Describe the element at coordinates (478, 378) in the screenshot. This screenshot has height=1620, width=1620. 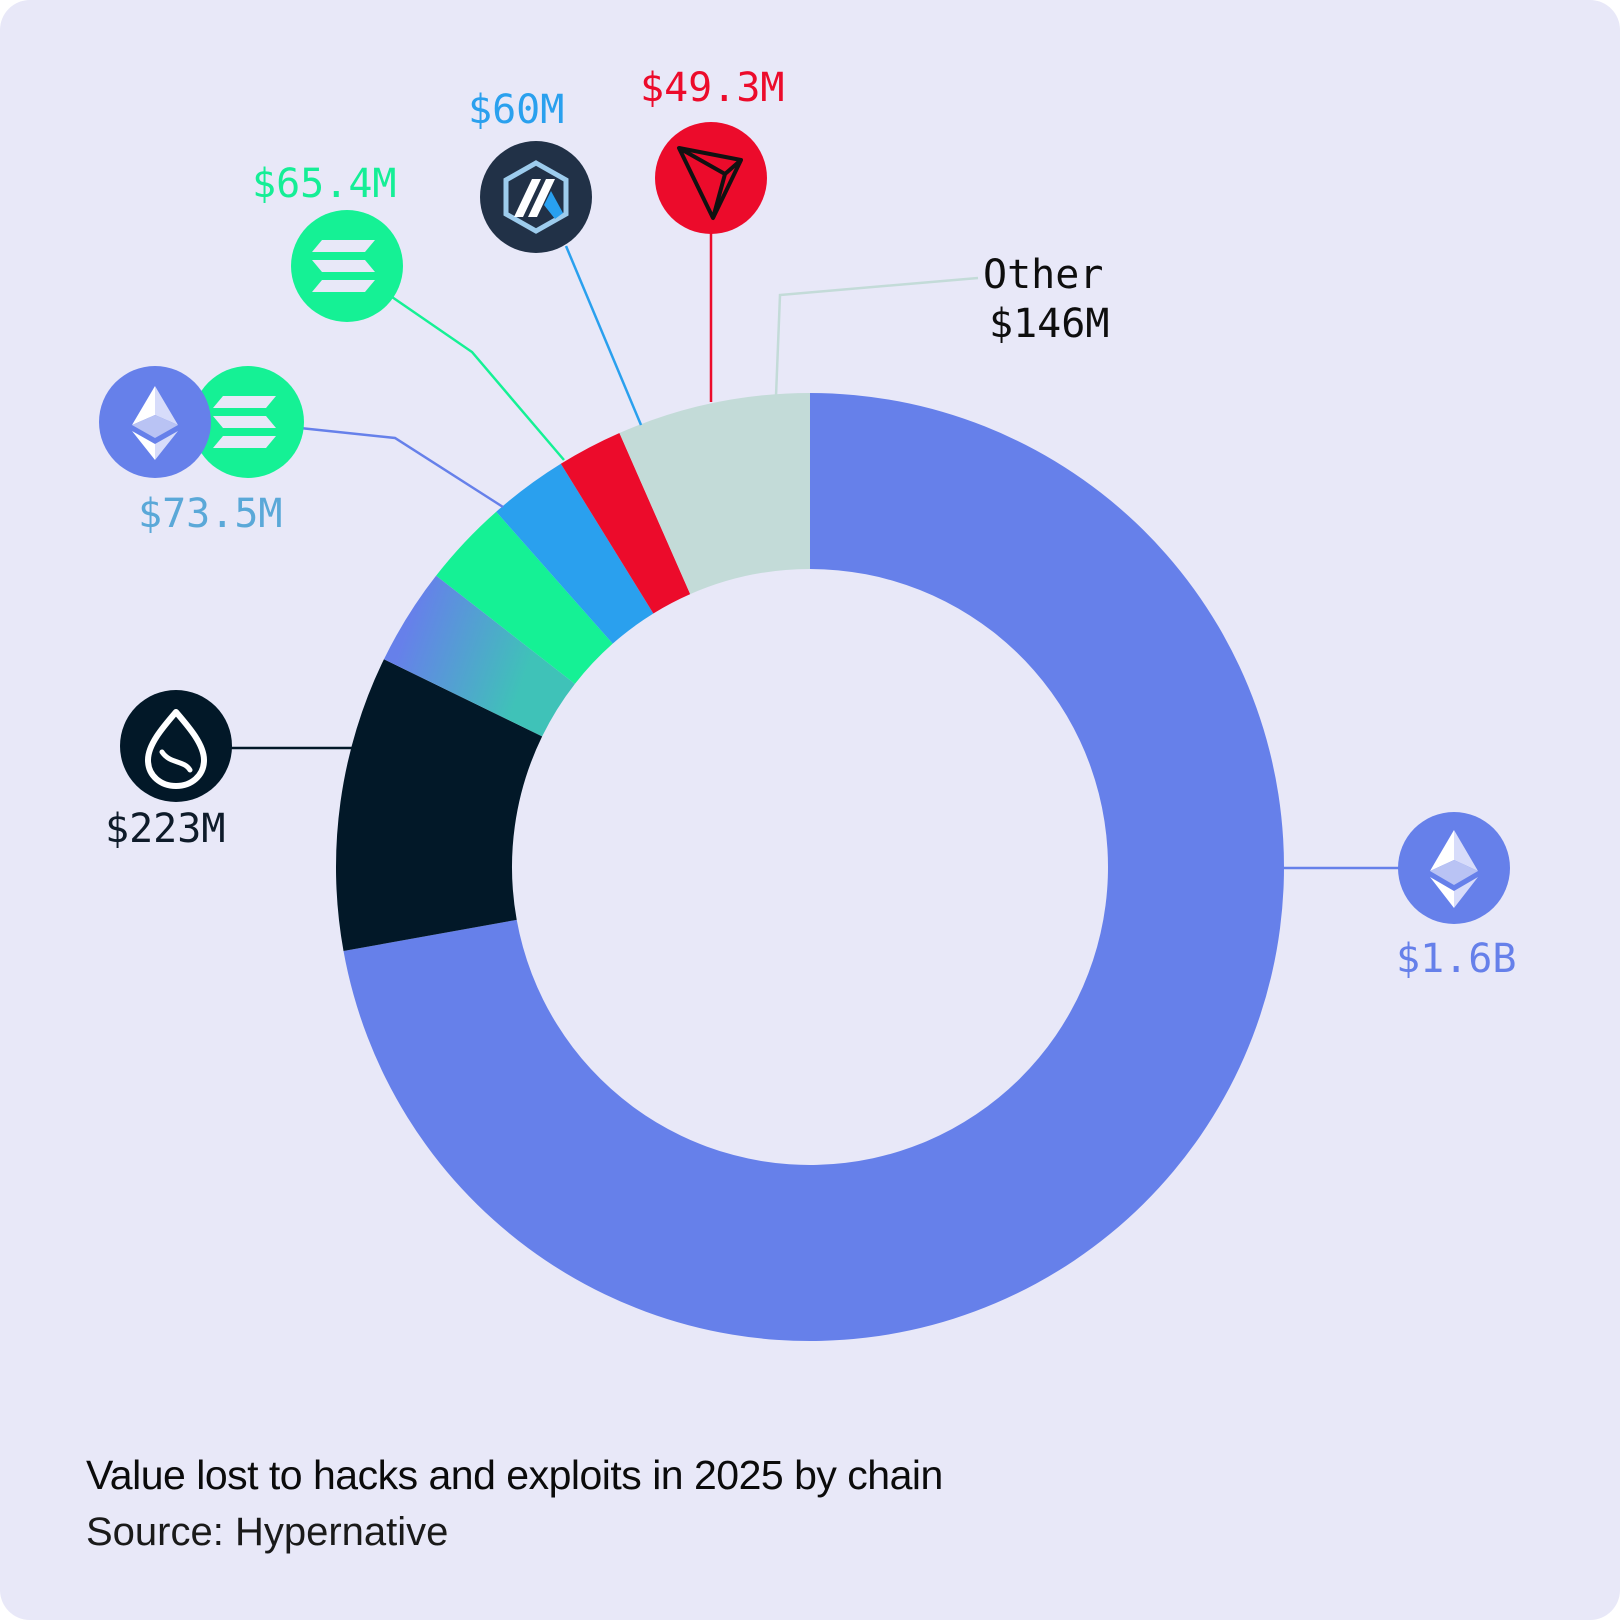
I see `leader-line-sol` at that location.